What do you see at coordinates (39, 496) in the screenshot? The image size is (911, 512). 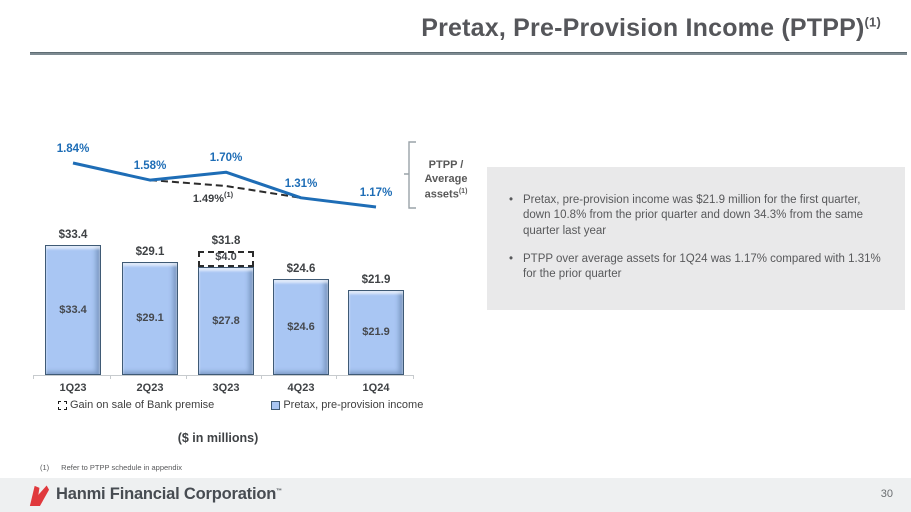 I see `hanmi-logo-icon` at bounding box center [39, 496].